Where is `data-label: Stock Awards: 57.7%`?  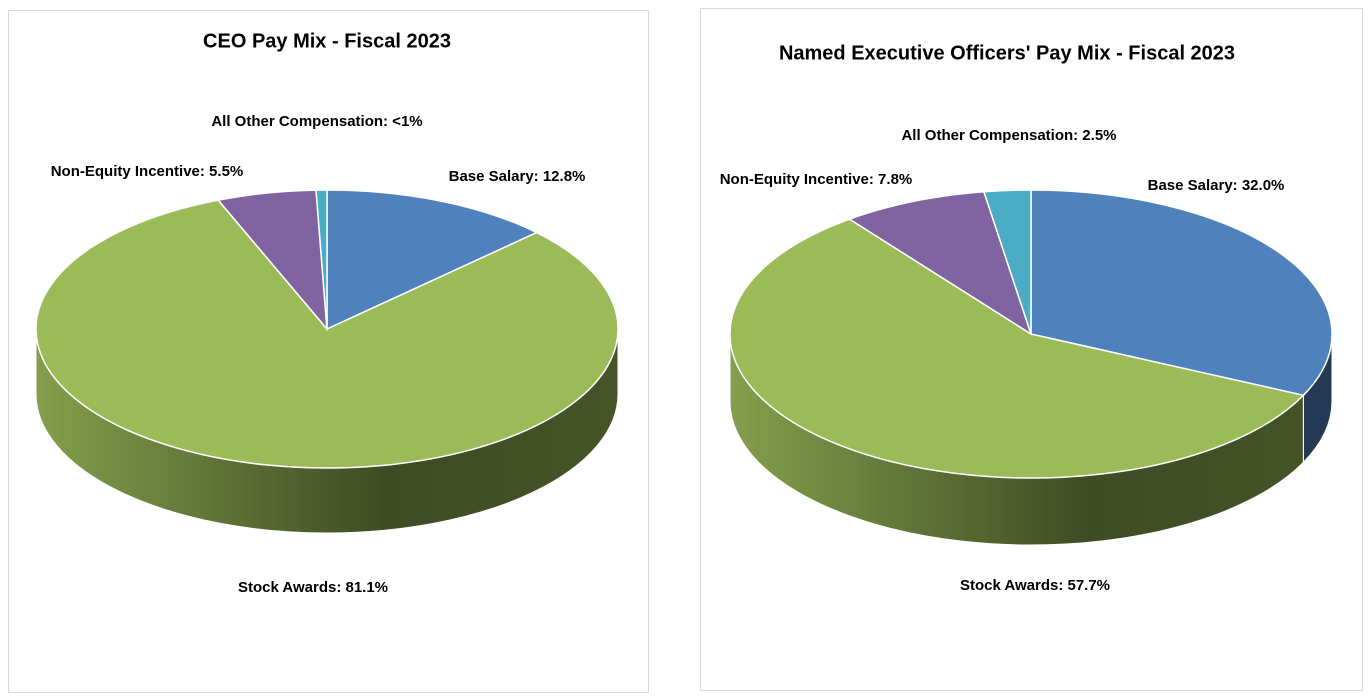 data-label: Stock Awards: 57.7% is located at coordinates (1035, 585).